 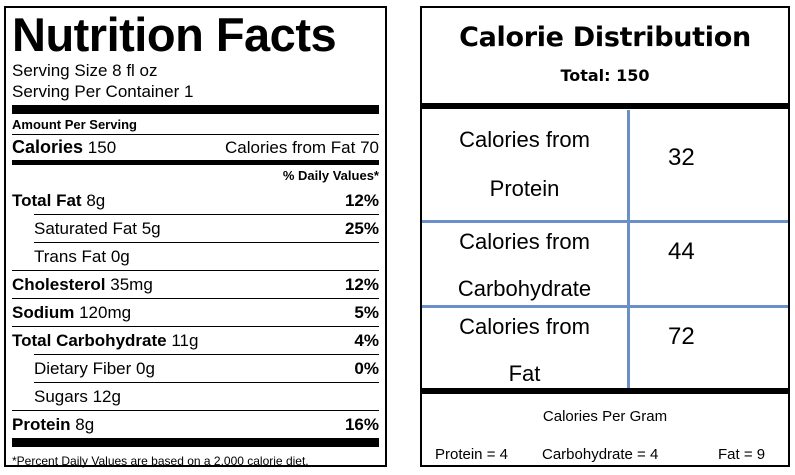 I want to click on row-protein: Calories from Protein 32, so click(x=605, y=165).